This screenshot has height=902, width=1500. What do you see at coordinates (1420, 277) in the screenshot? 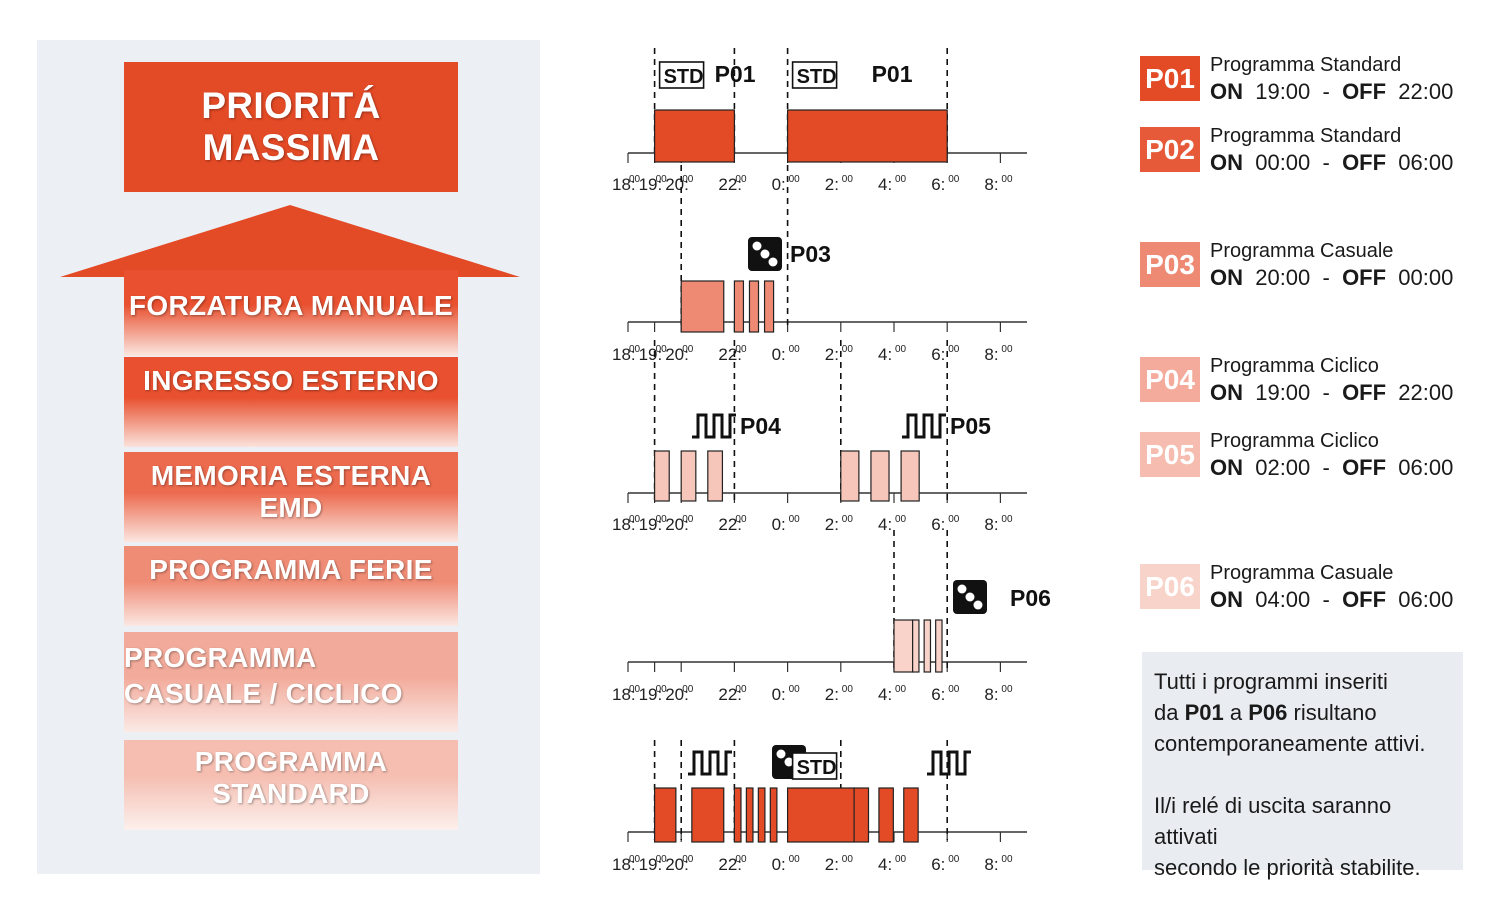
I see `off-time: 00:00` at bounding box center [1420, 277].